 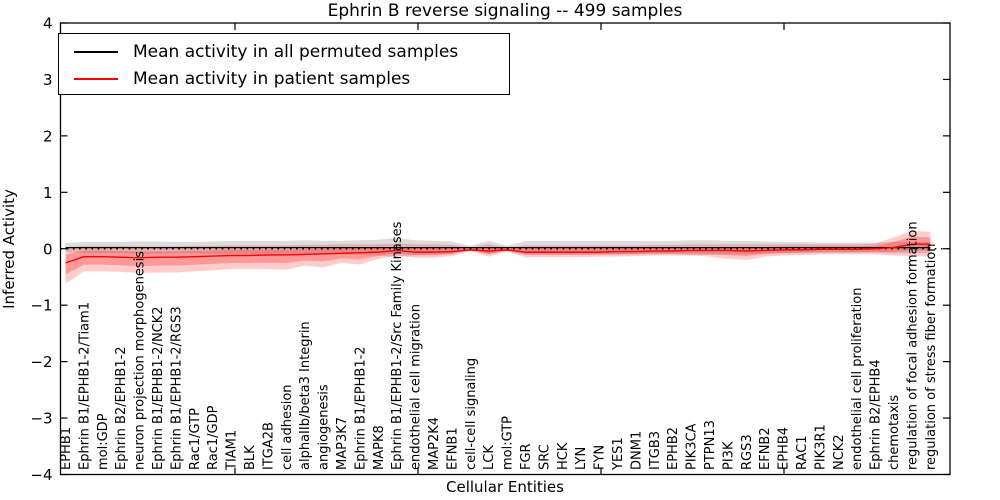 I want to click on x-tick-label: endothelial cell migration, so click(x=416, y=387).